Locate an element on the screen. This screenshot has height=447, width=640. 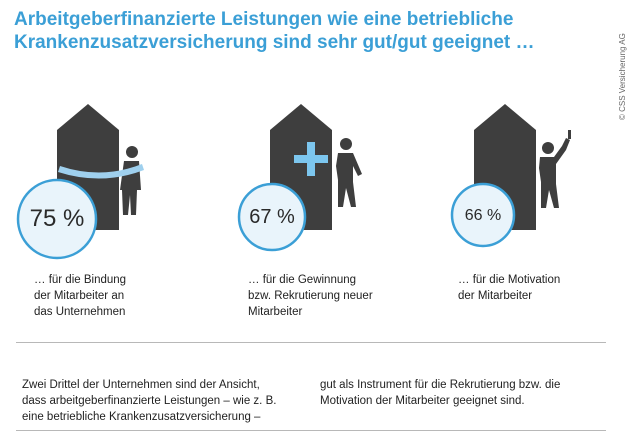
percentage-label: 67 % is located at coordinates (272, 216).